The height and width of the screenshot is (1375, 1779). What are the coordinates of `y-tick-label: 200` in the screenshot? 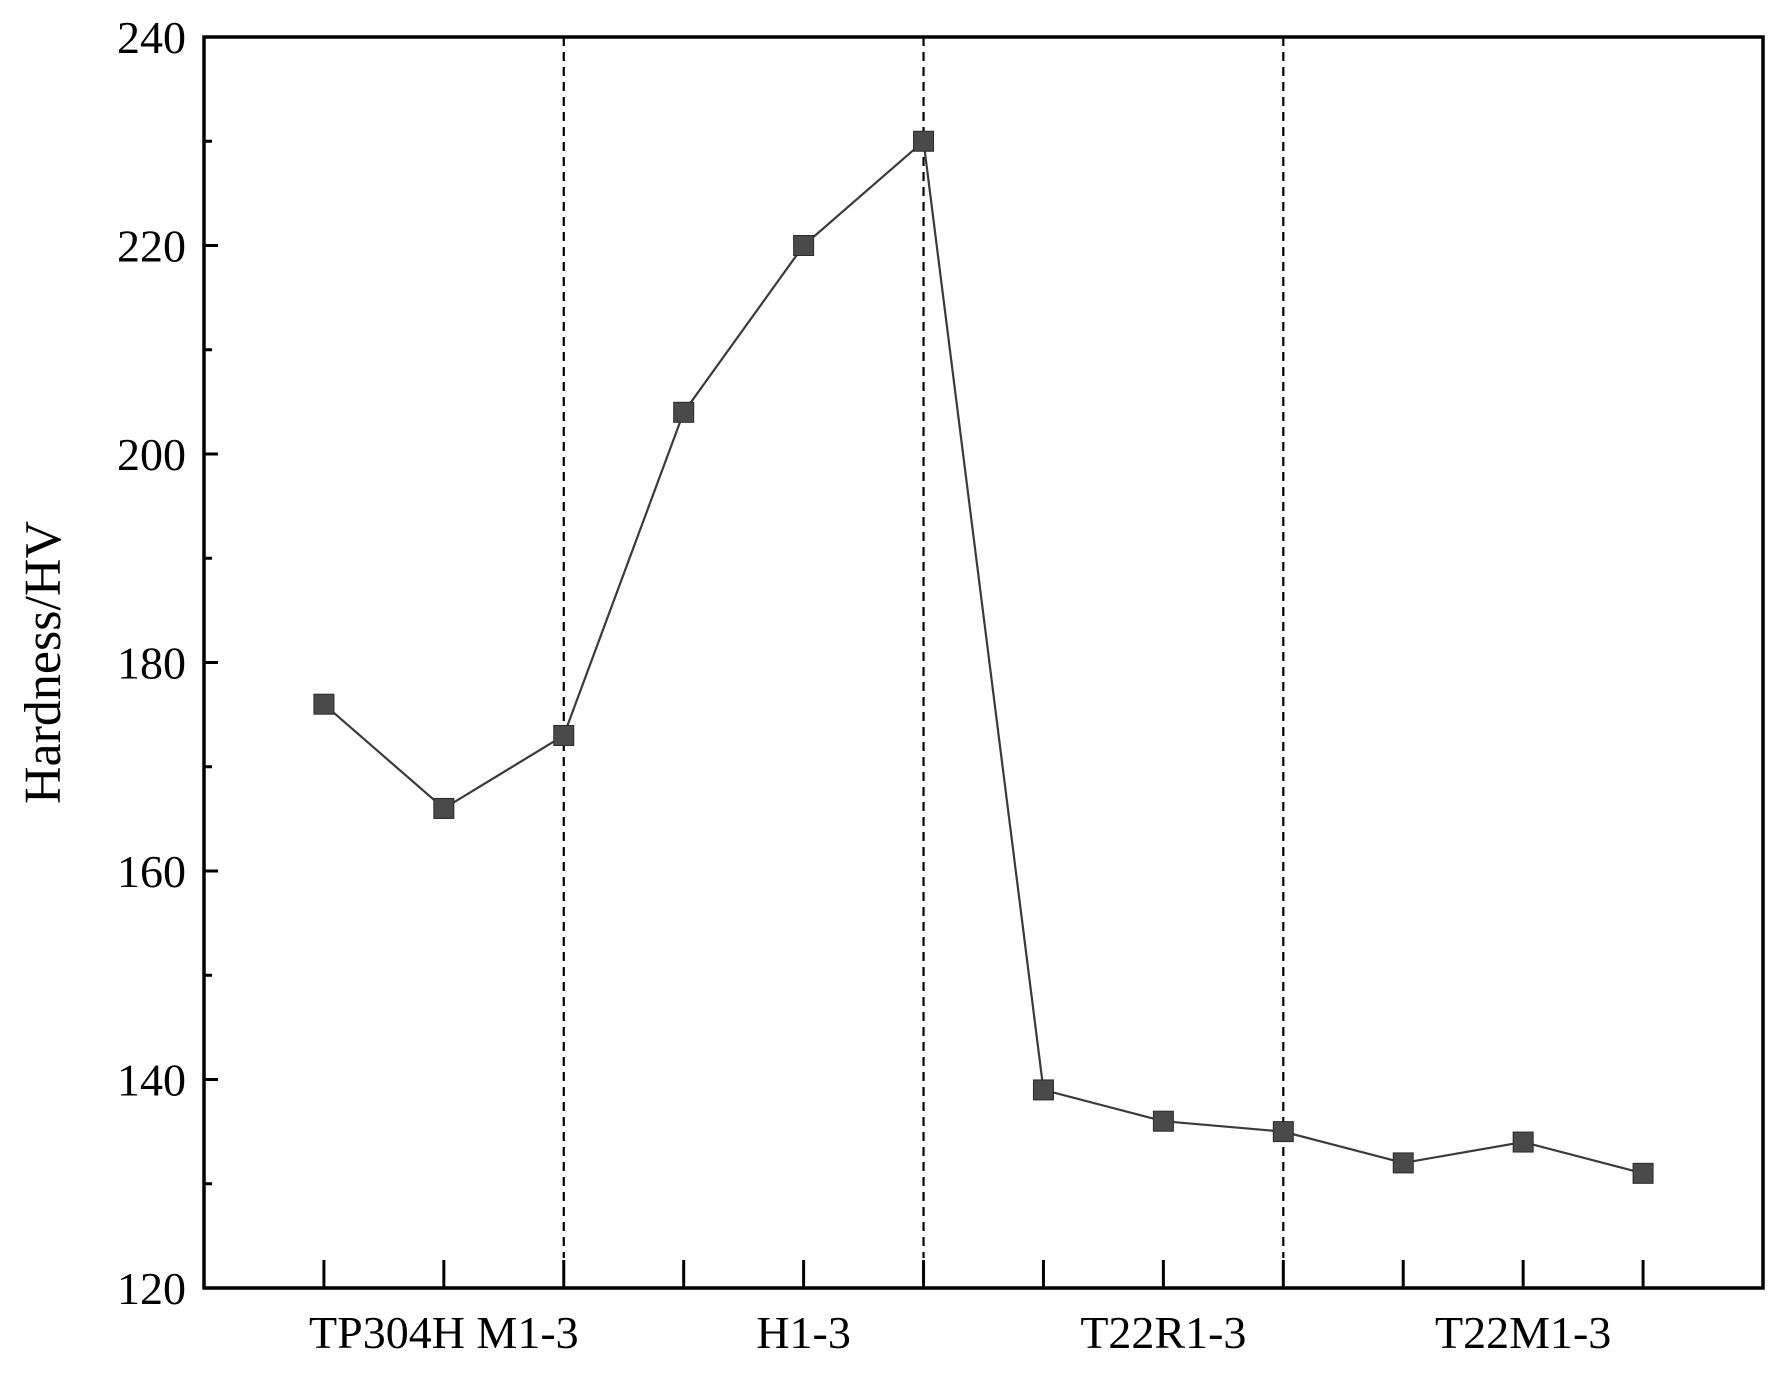 It's located at (151, 454).